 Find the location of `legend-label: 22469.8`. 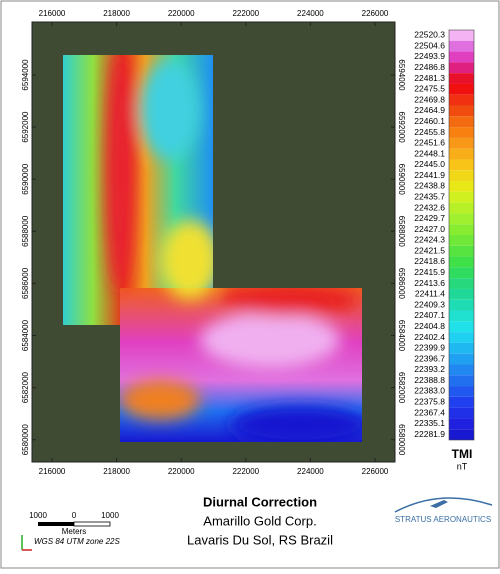

legend-label: 22469.8 is located at coordinates (429, 99).